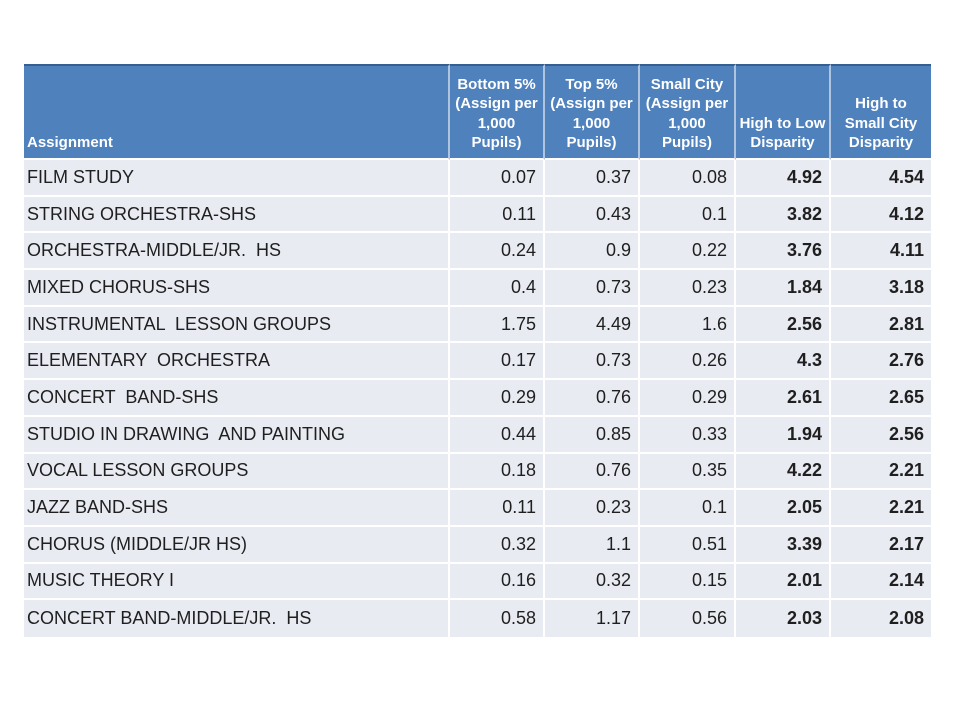 The width and height of the screenshot is (960, 720). I want to click on value-cell: 1.94, so click(783, 435).